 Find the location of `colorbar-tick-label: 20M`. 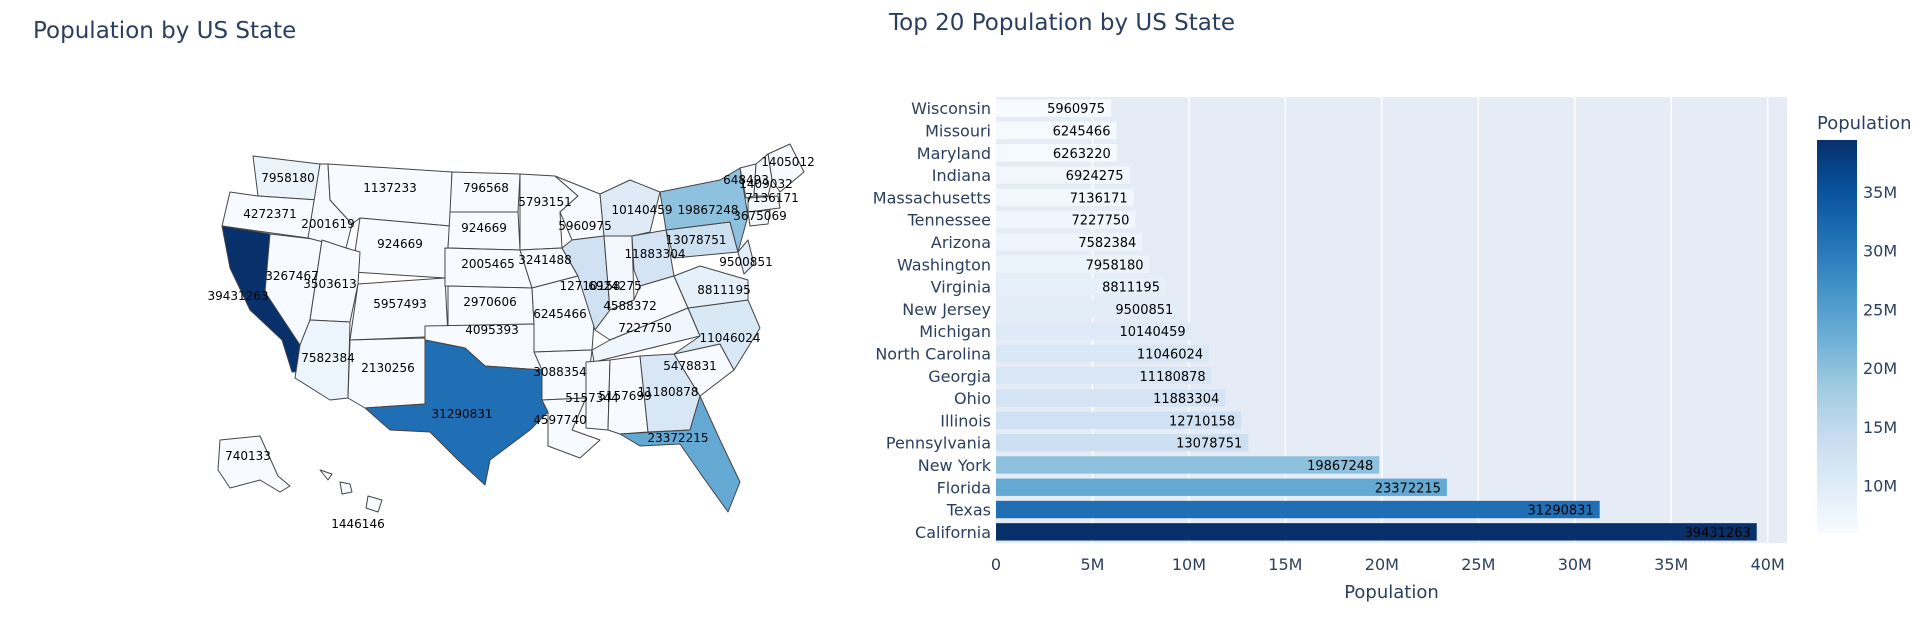

colorbar-tick-label: 20M is located at coordinates (1880, 368).